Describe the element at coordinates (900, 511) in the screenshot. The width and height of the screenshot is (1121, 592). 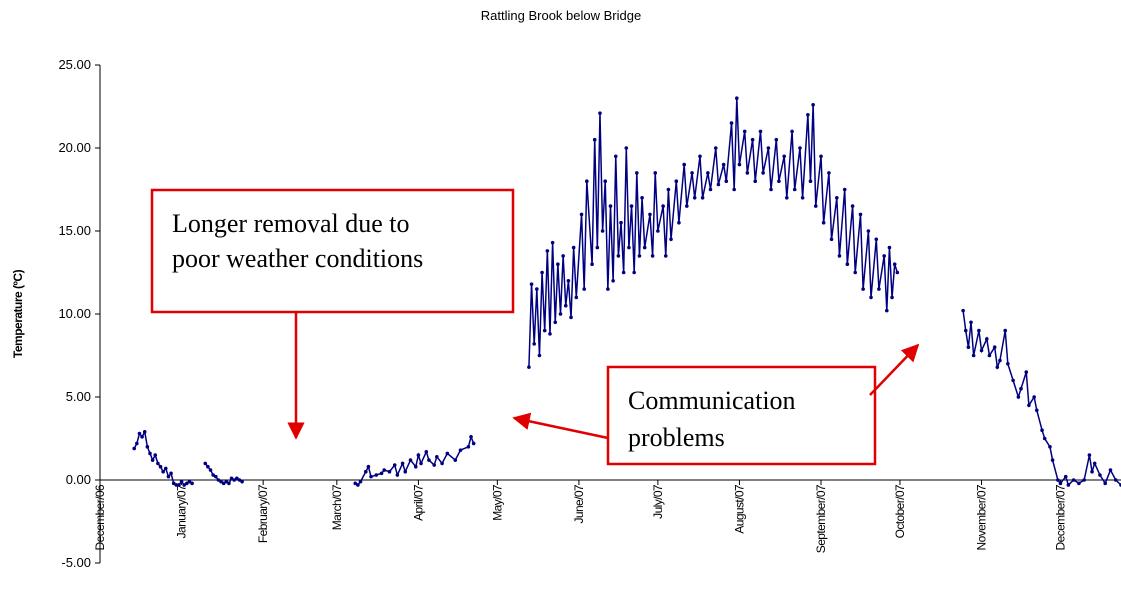
I see `x-tick-label: October/07` at that location.